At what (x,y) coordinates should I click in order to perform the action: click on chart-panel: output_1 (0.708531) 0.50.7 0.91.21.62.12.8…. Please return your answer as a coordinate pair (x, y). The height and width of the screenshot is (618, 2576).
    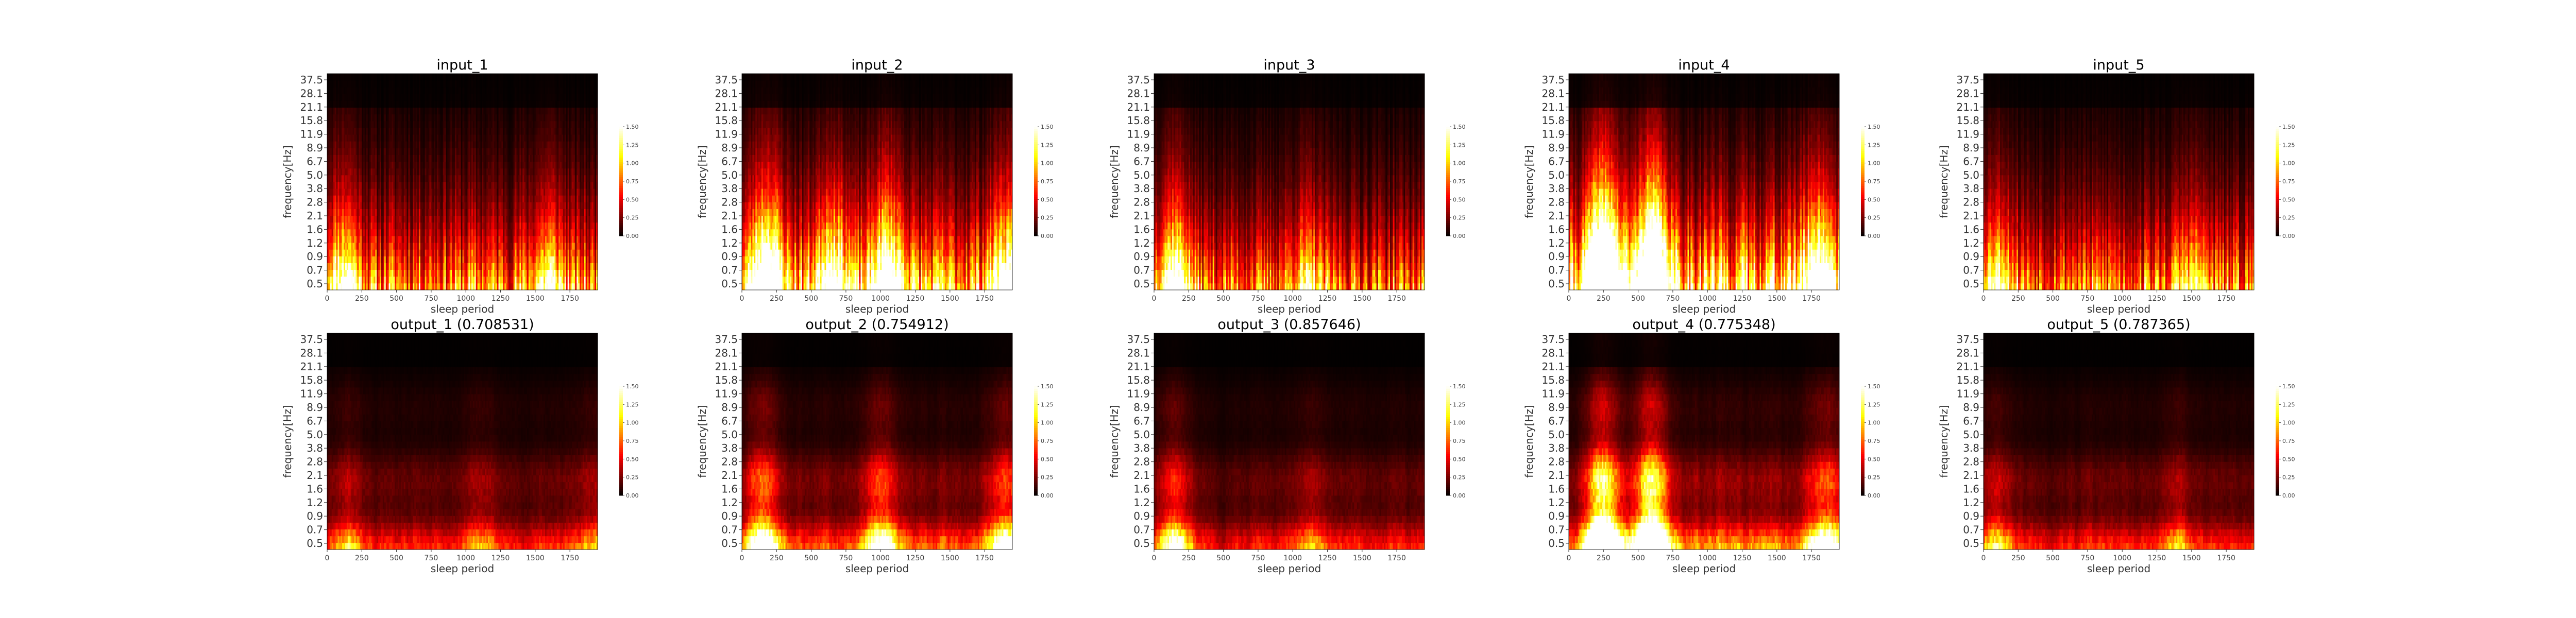
    Looking at the image, I should click on (460, 446).